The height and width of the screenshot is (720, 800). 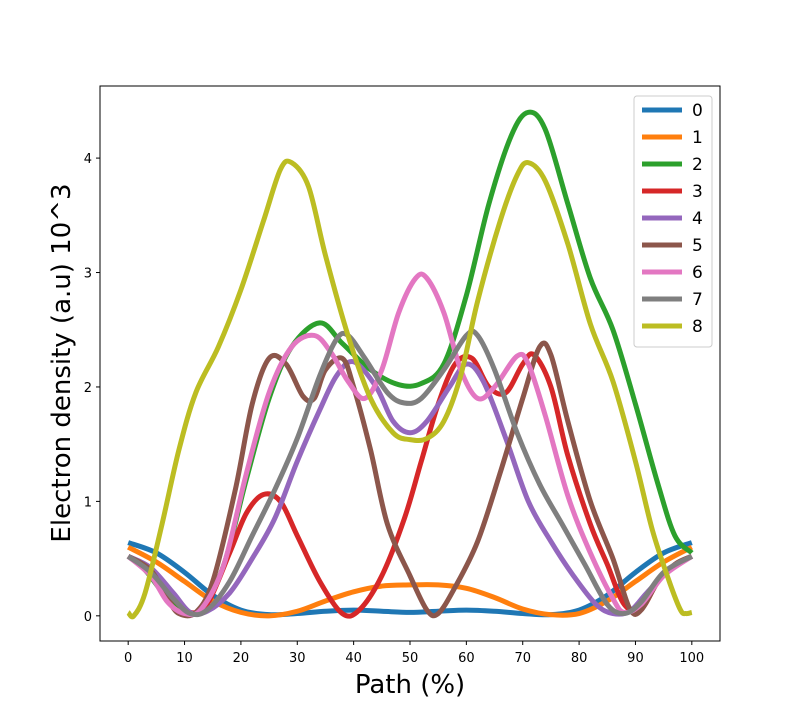 I want to click on legend: 0 1 2 3 4 5 6 7 8, so click(x=673, y=221).